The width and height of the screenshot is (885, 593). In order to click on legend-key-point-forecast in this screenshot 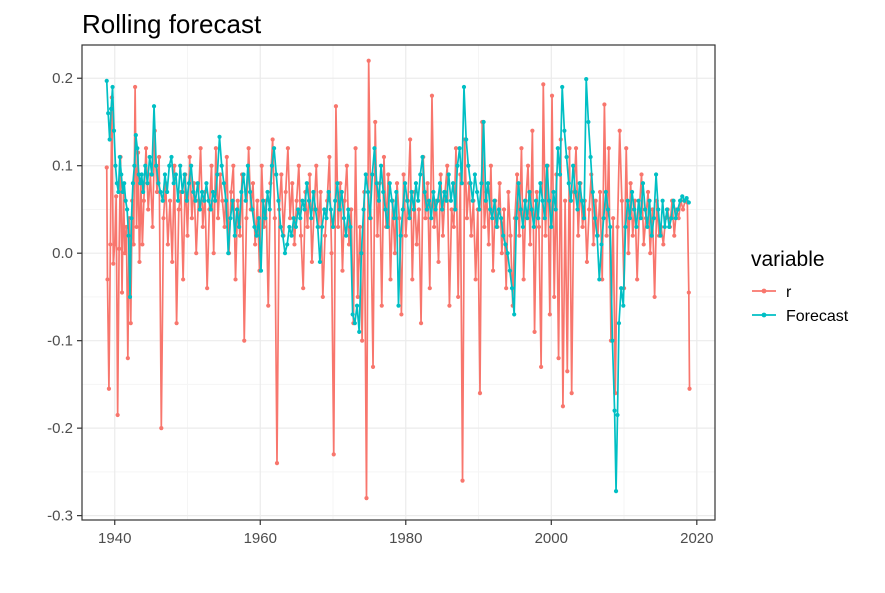, I will do `click(764, 315)`.